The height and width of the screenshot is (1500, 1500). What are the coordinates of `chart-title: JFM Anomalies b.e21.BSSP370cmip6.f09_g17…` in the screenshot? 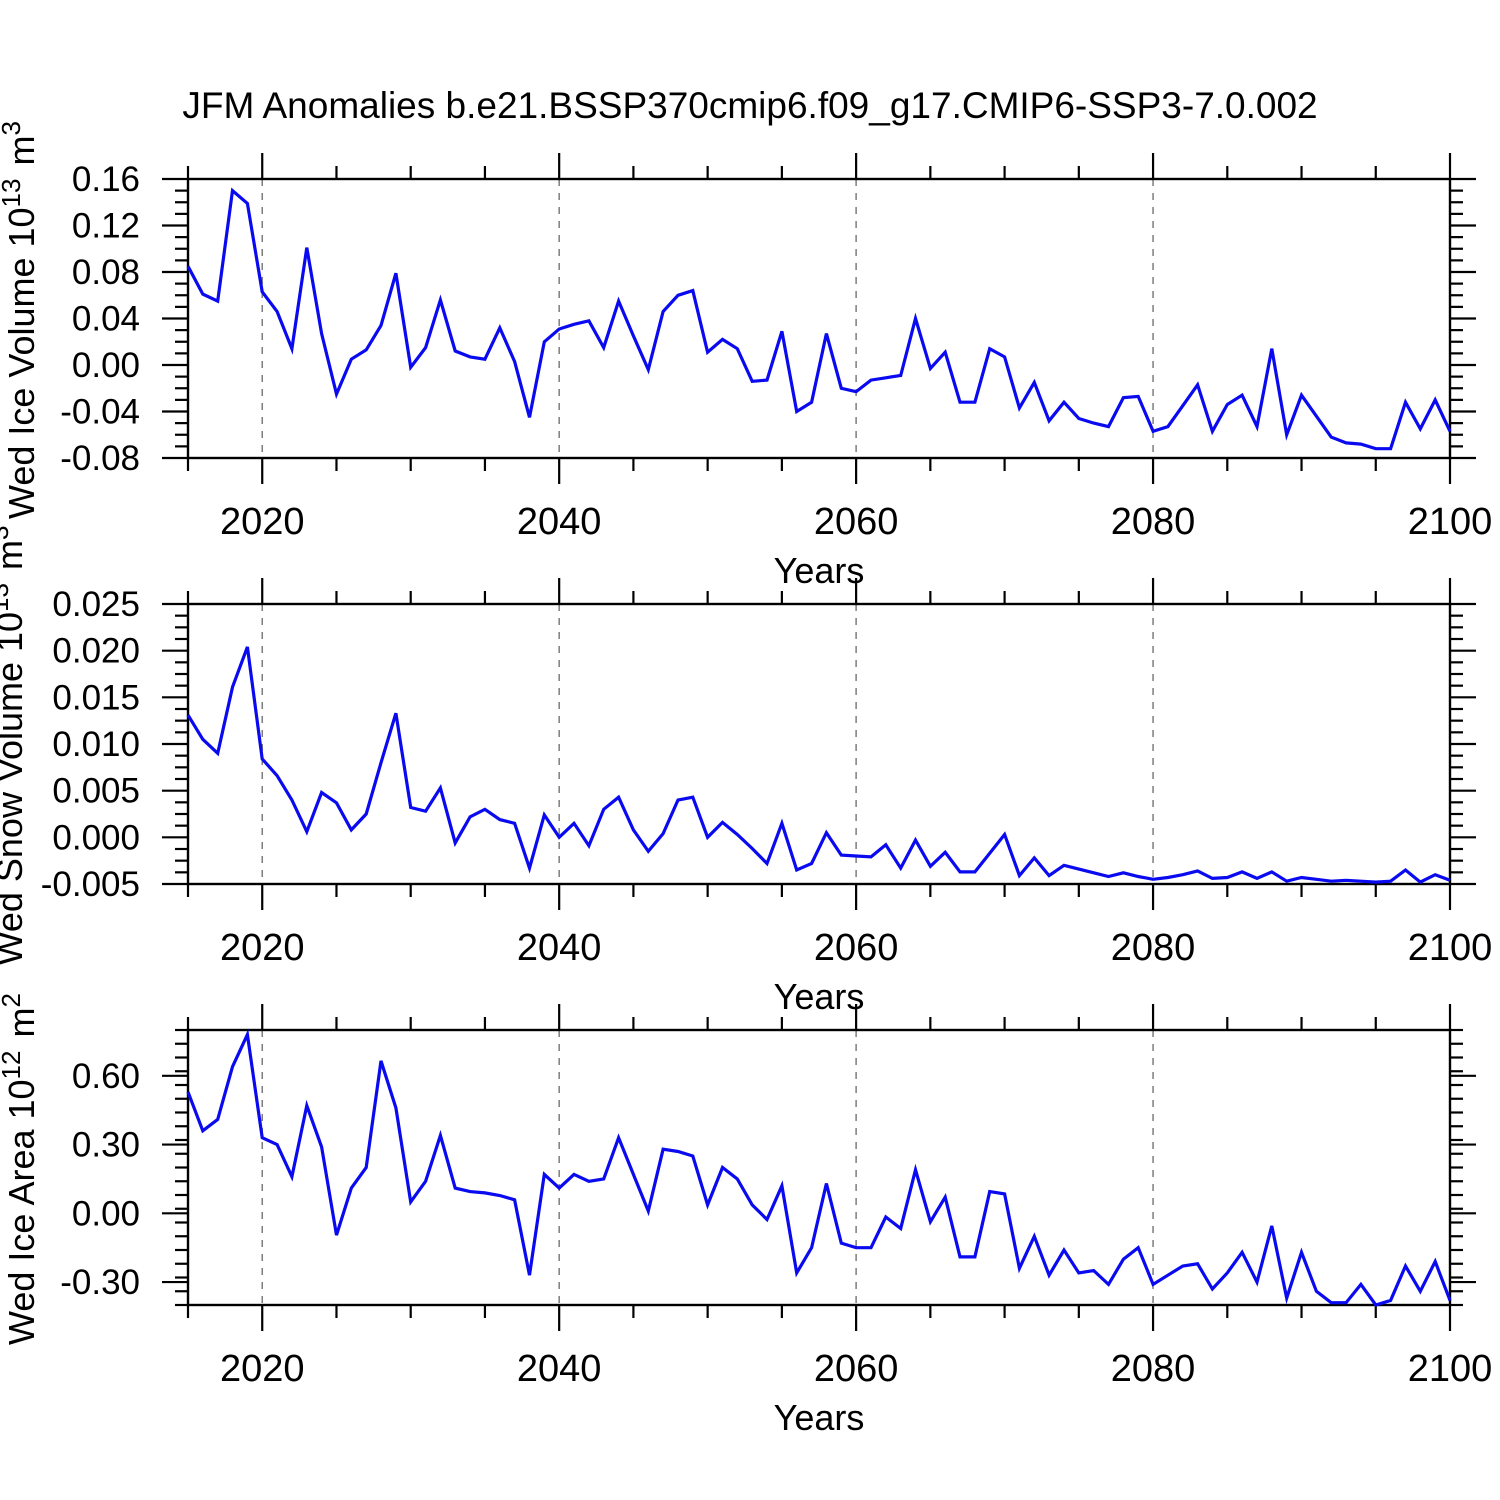 It's located at (749, 105).